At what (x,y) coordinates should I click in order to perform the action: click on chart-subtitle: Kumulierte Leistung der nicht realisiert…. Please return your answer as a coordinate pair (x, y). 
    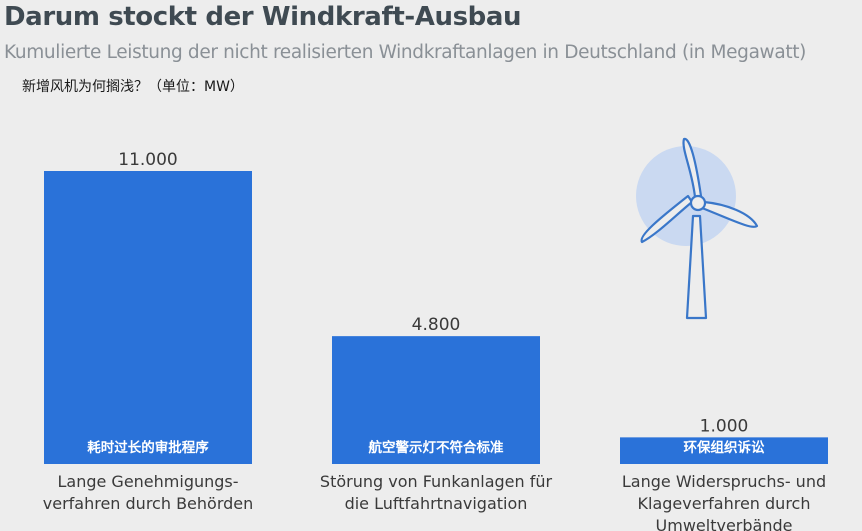
    Looking at the image, I should click on (405, 52).